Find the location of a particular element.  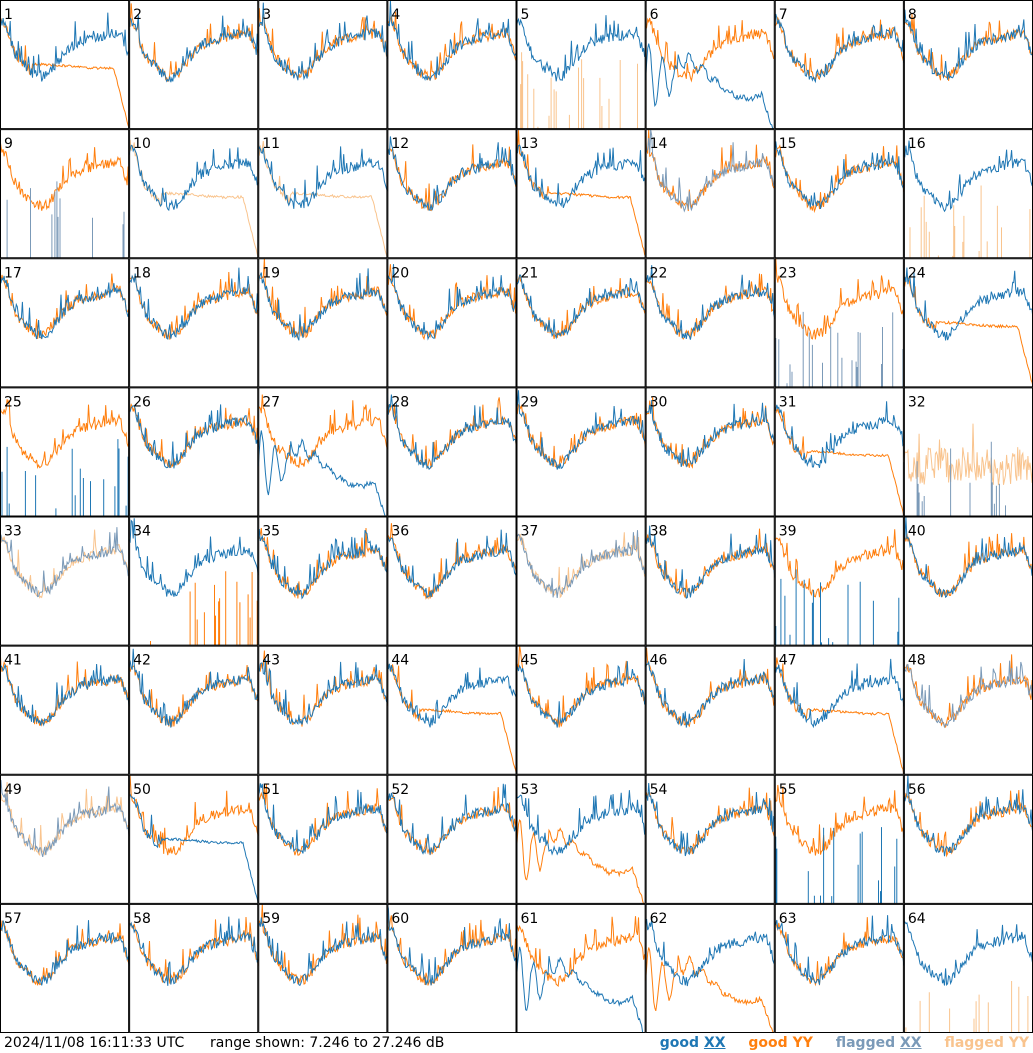

panel-55-label: 55 is located at coordinates (788, 790).